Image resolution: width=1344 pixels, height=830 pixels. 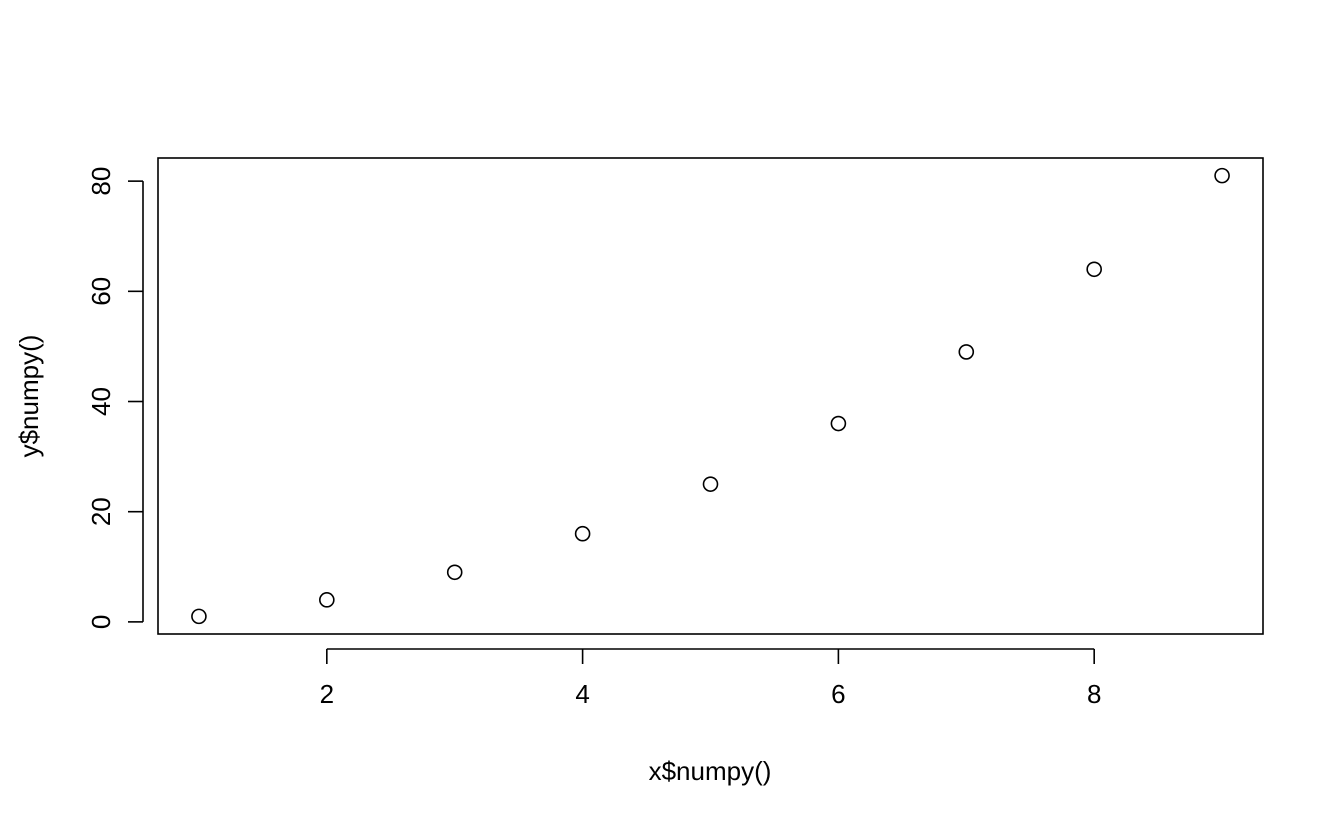 I want to click on x-tick-label: 4, so click(x=582, y=694).